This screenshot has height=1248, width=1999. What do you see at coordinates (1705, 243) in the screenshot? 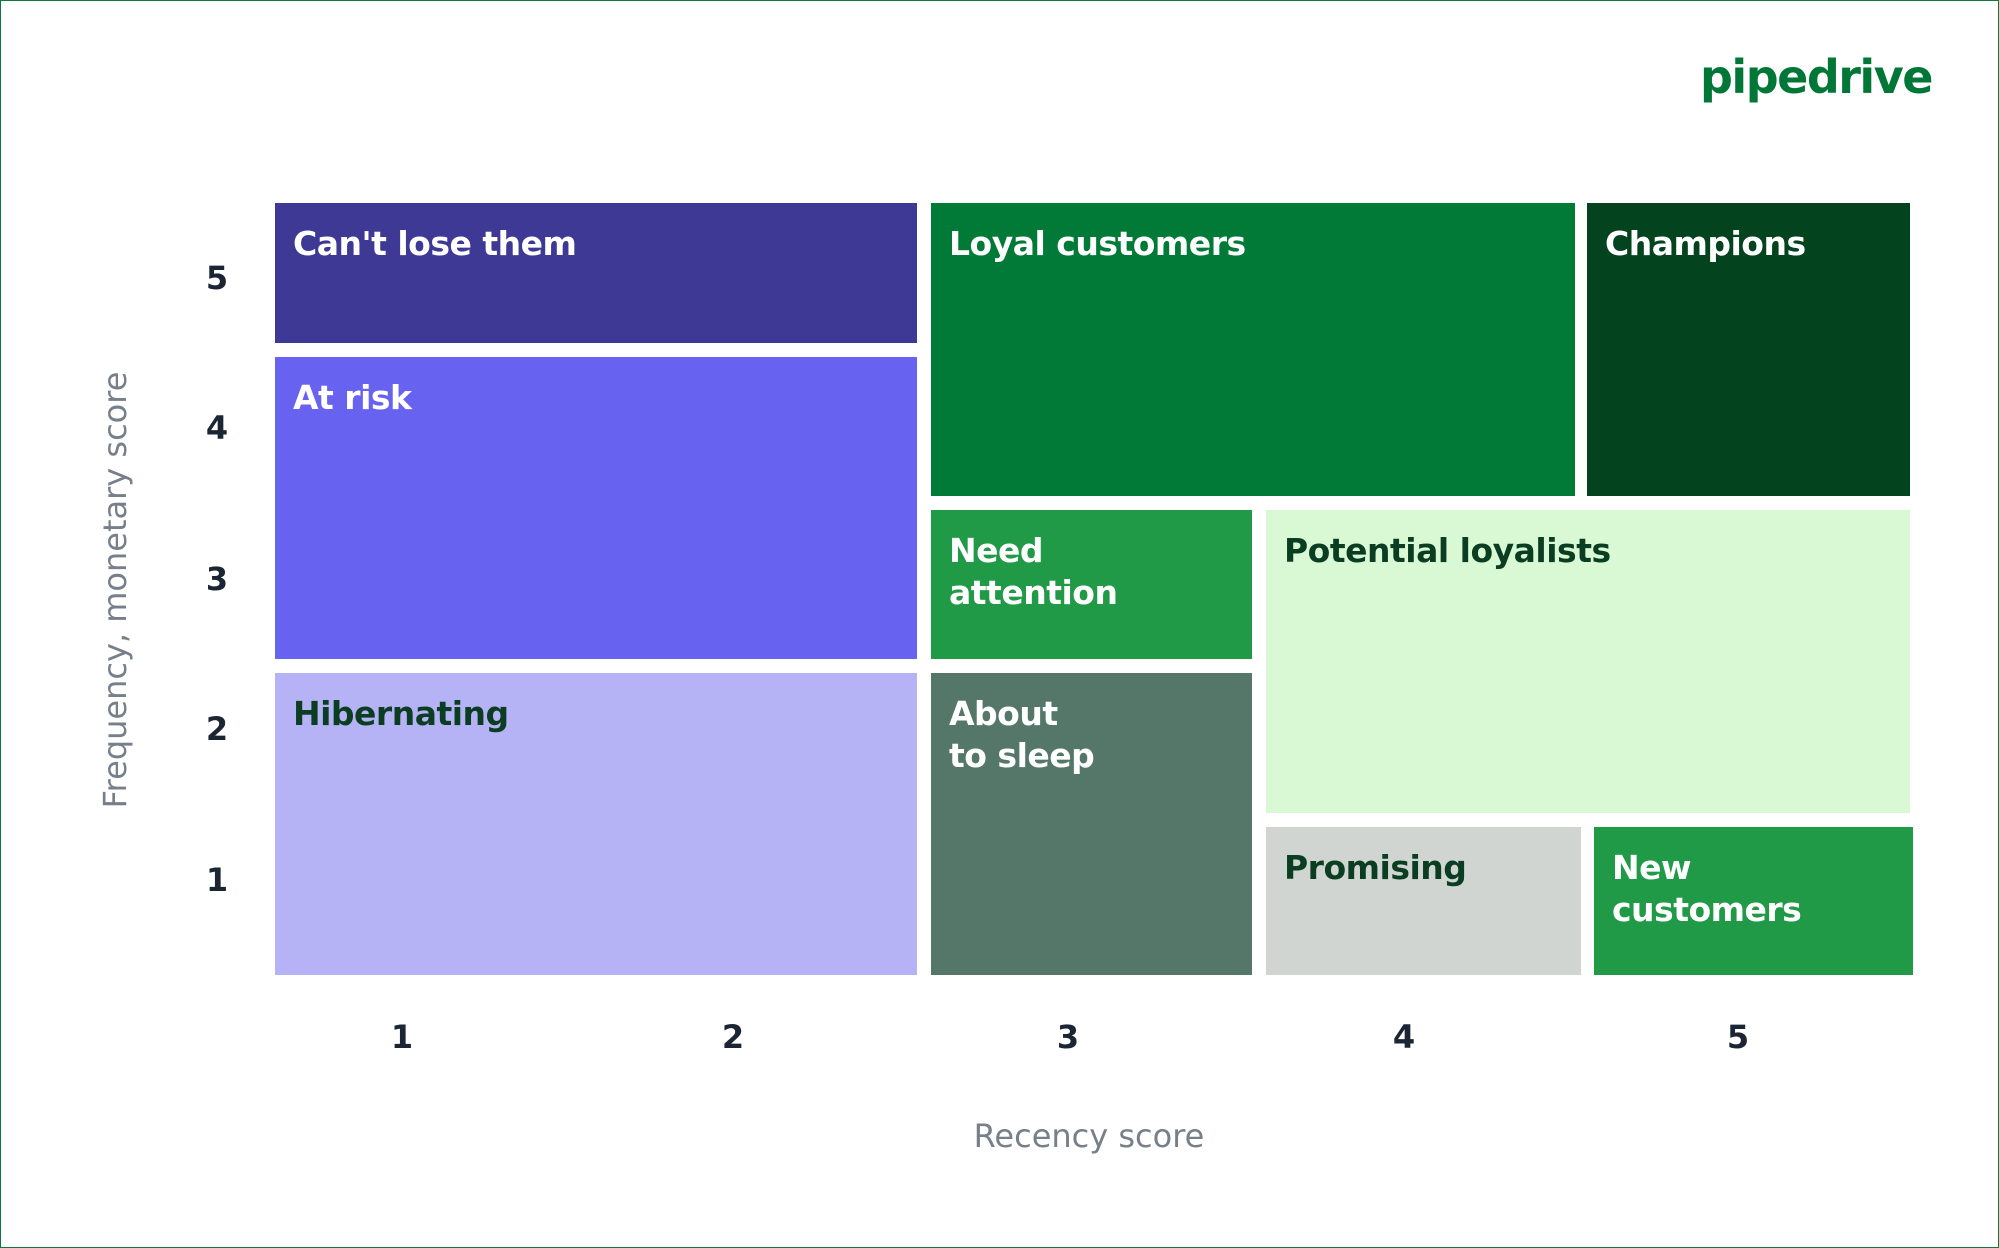
I see `segment-label: Champions` at bounding box center [1705, 243].